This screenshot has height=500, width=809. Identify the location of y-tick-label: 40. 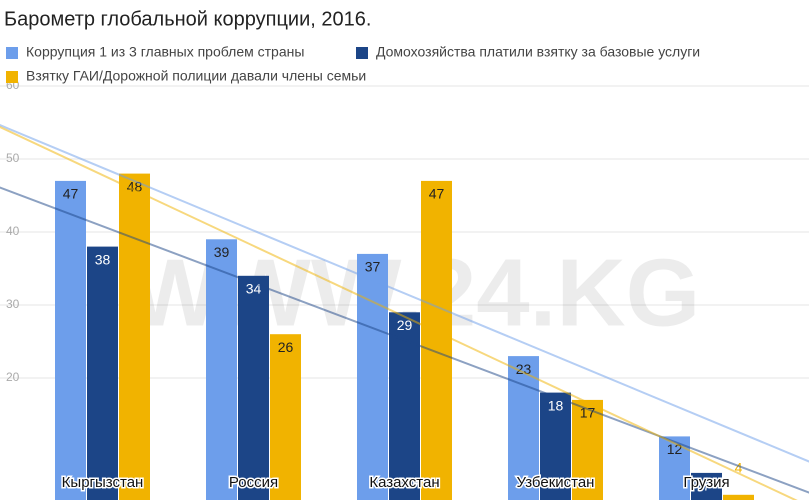
(13, 231).